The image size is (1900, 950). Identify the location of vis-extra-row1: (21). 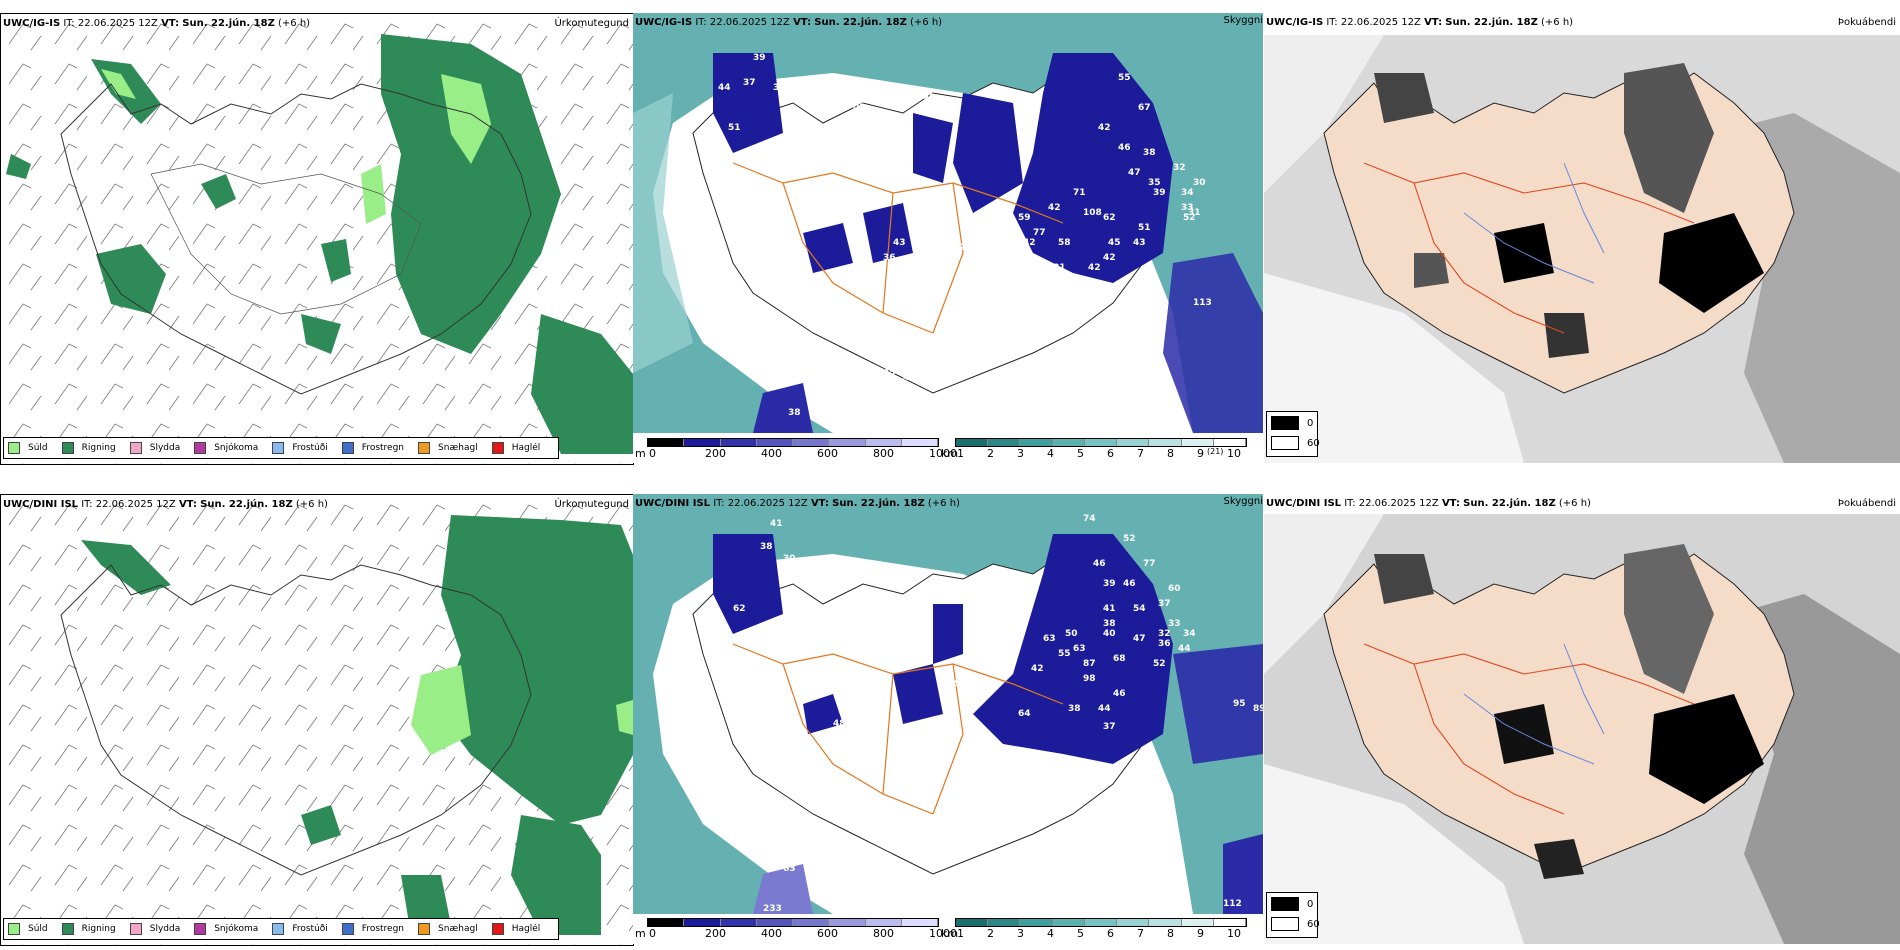
(1215, 451).